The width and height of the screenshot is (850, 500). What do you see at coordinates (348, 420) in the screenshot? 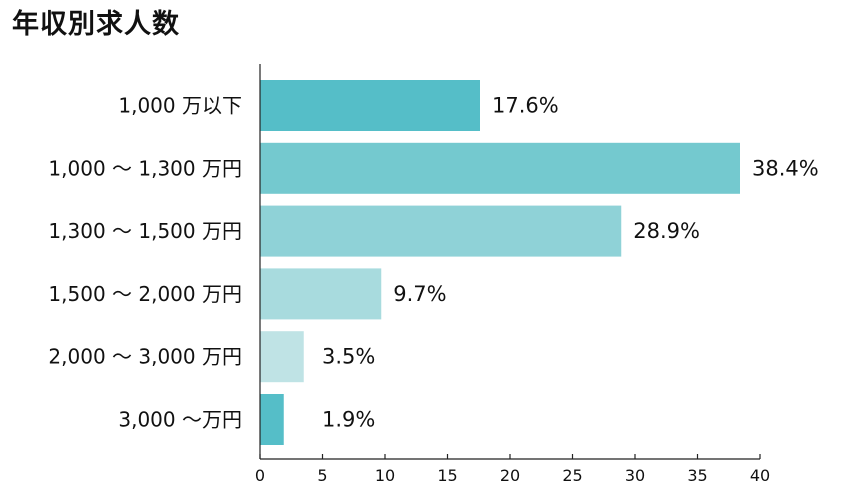
I see `data-label: 1.9%` at bounding box center [348, 420].